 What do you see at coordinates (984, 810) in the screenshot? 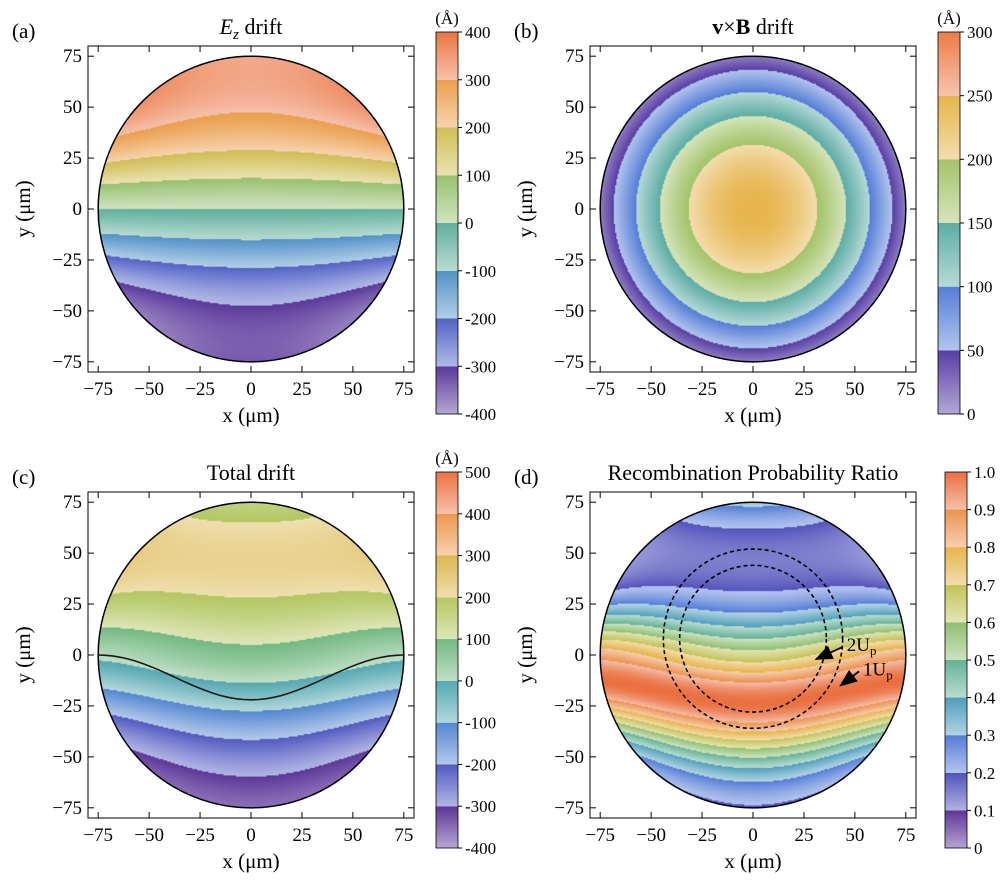
I see `colorbar-tick-label: 0.1` at bounding box center [984, 810].